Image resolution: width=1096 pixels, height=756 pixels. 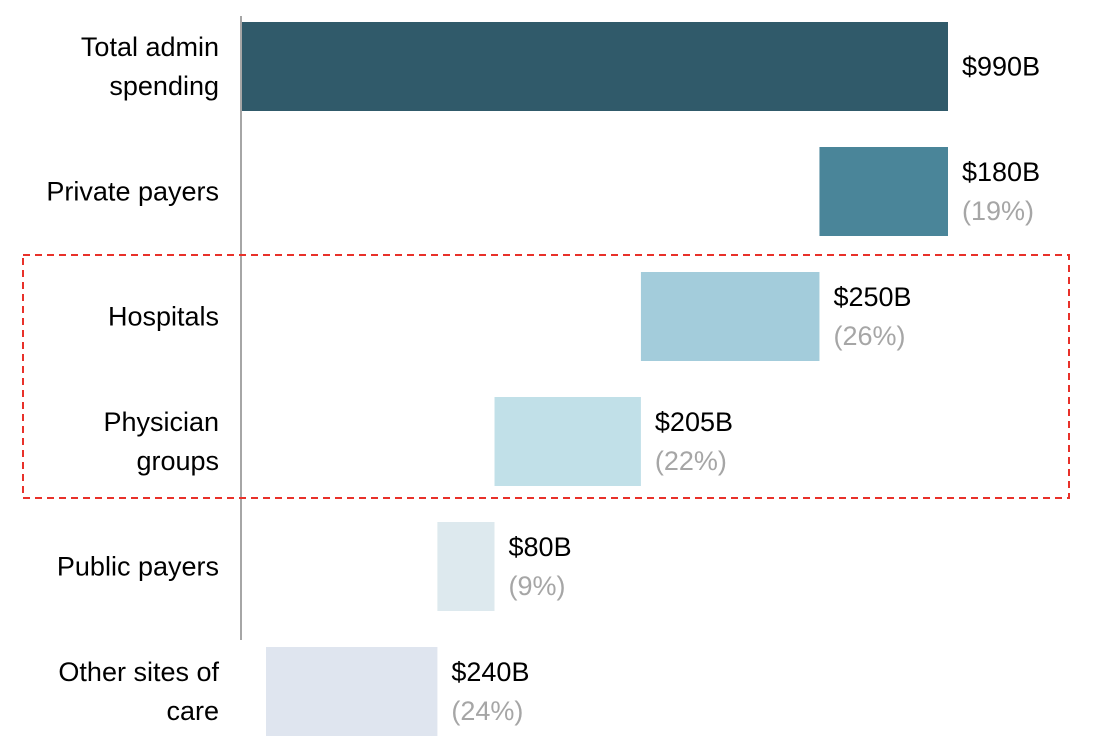 I want to click on bar-public-payers, so click(x=466, y=566).